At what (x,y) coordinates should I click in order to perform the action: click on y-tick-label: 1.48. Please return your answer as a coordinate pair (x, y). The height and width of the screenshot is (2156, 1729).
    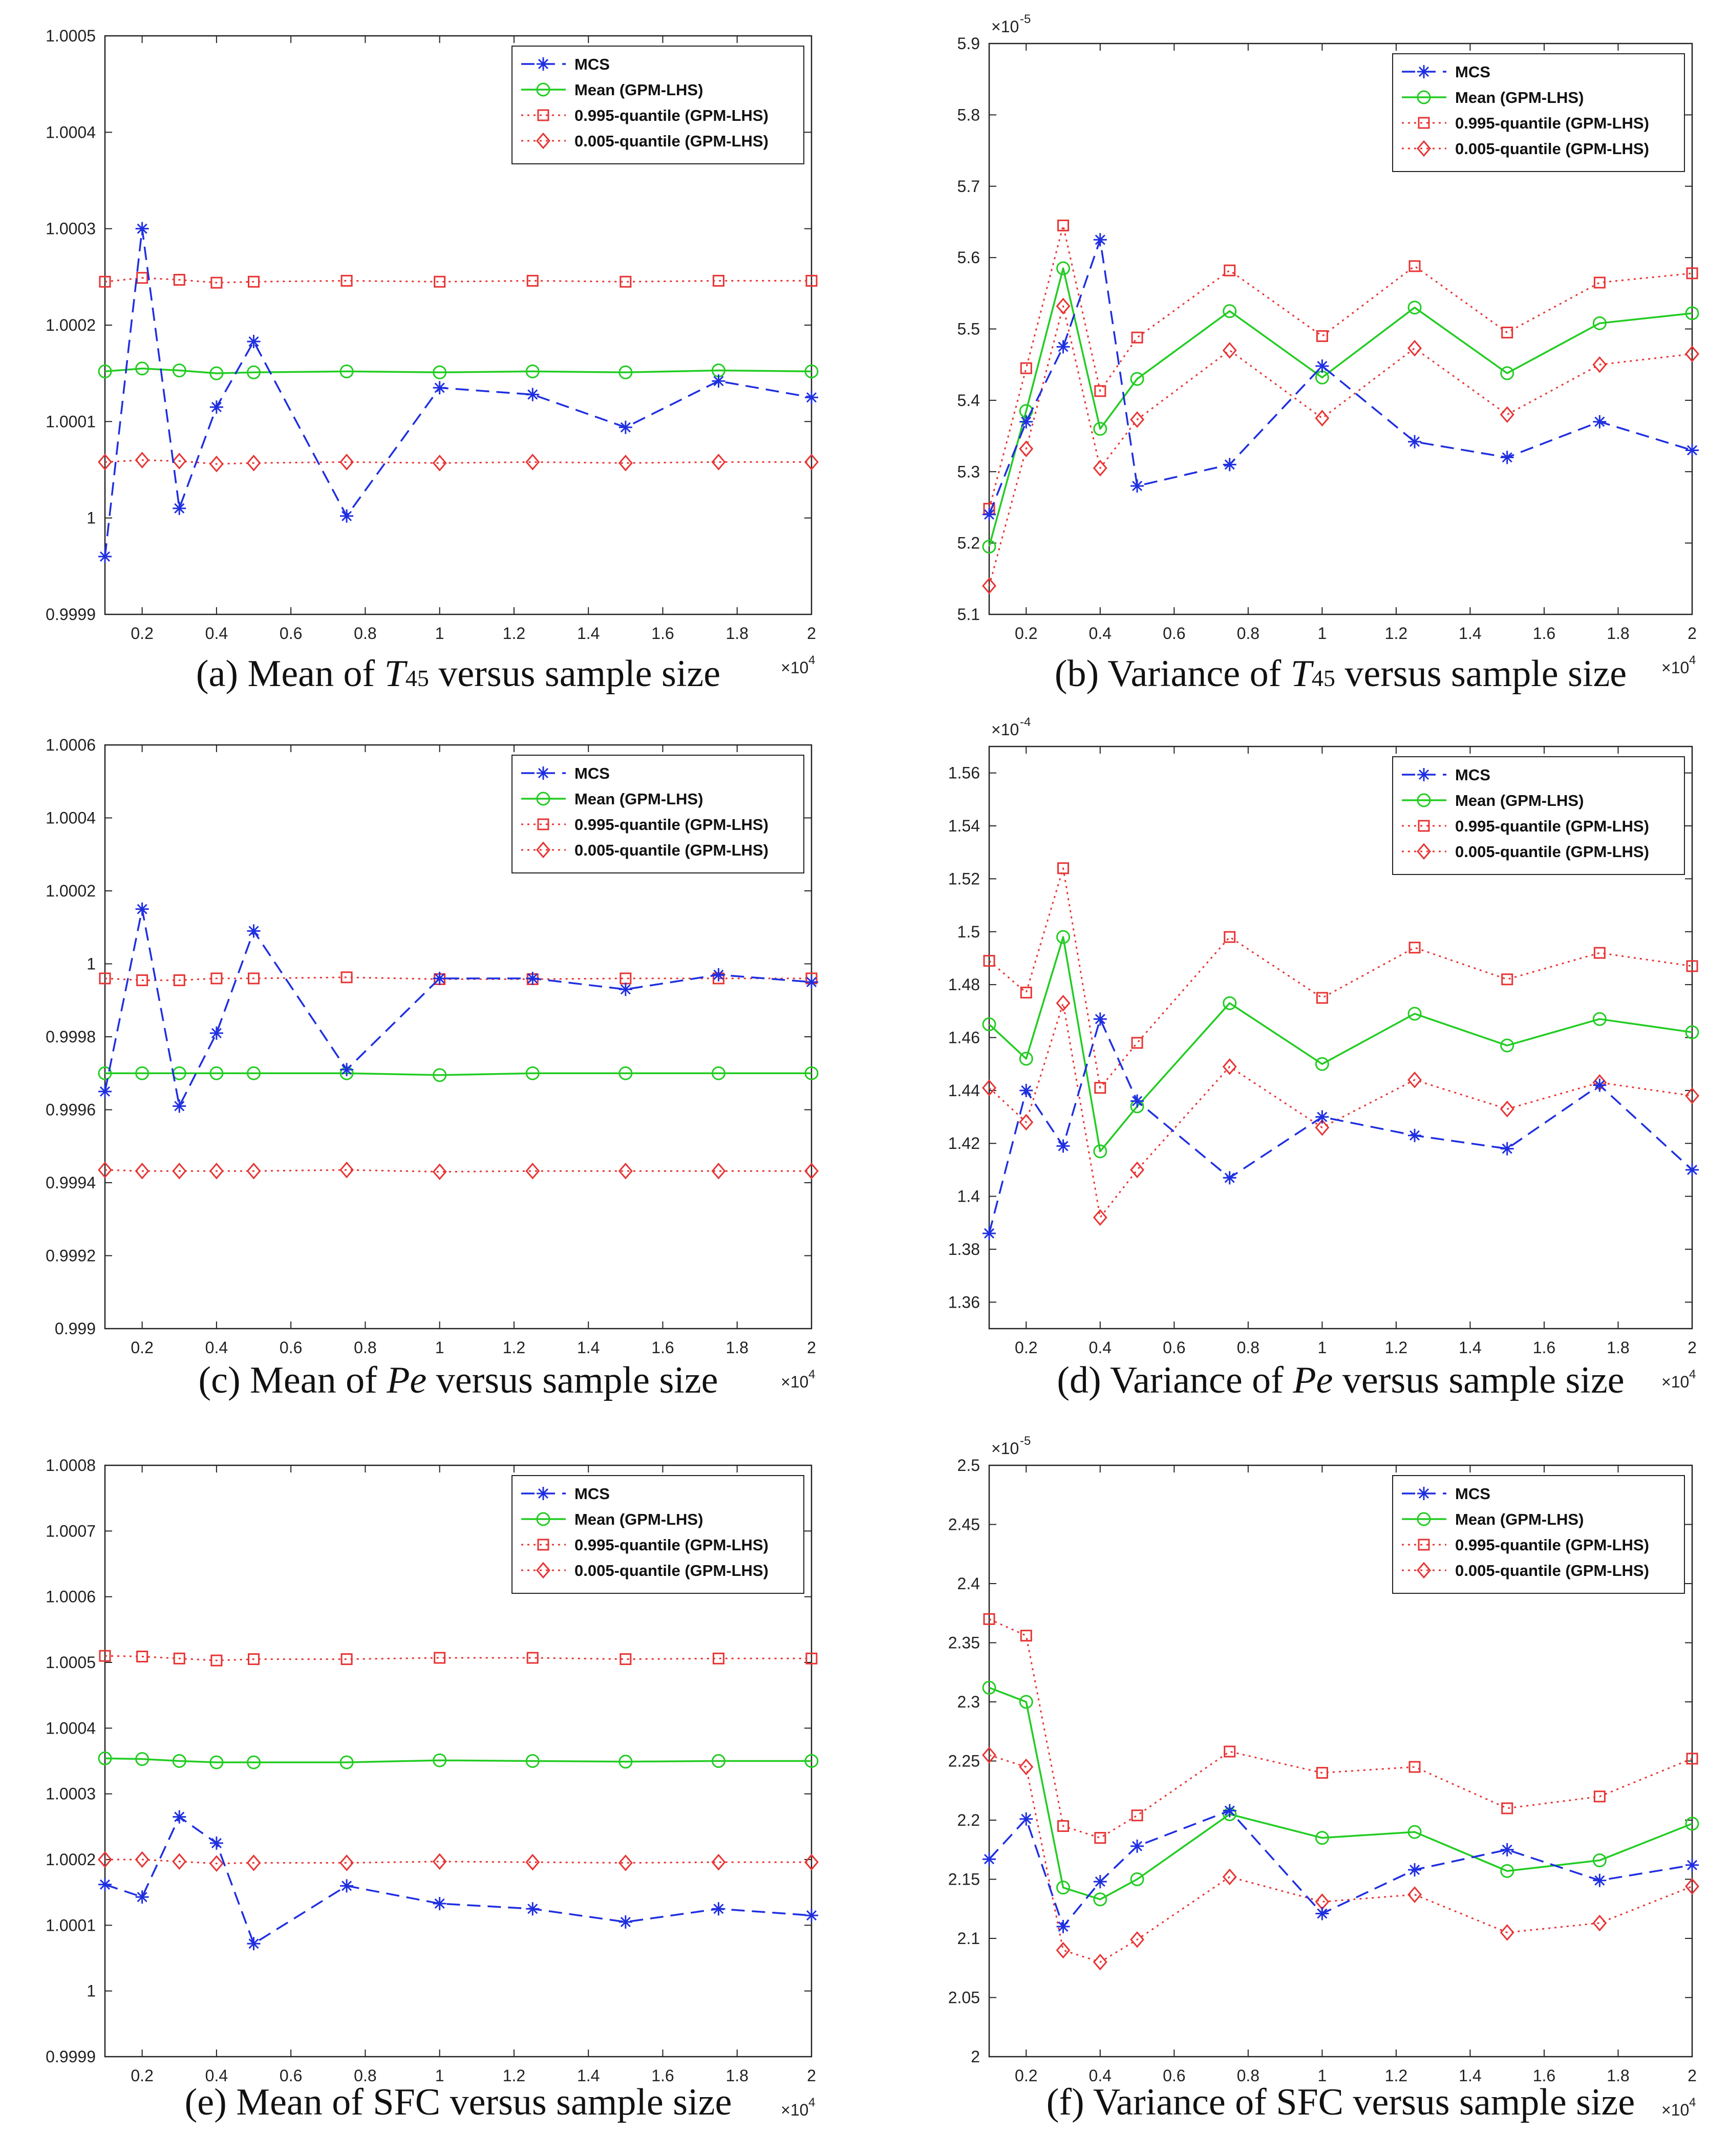
    Looking at the image, I should click on (964, 984).